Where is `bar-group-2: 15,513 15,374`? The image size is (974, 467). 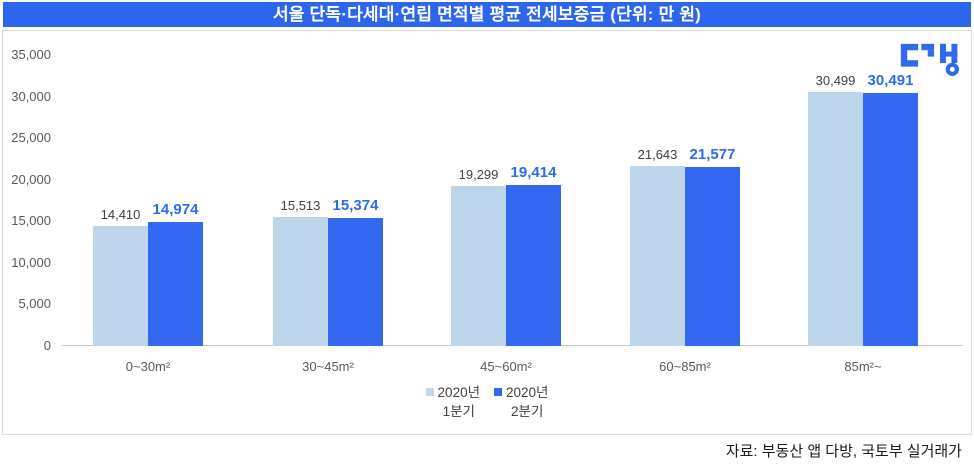 bar-group-2: 15,513 15,374 is located at coordinates (328, 188).